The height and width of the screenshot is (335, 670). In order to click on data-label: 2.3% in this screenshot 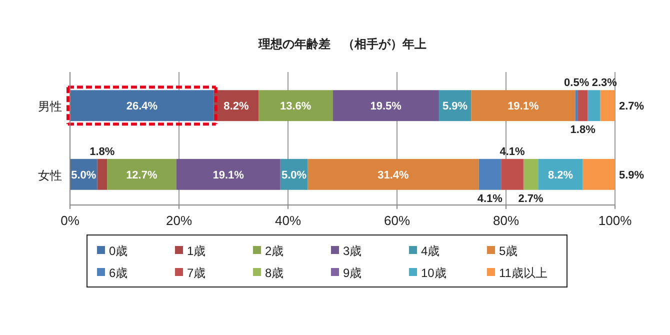, I will do `click(605, 83)`.